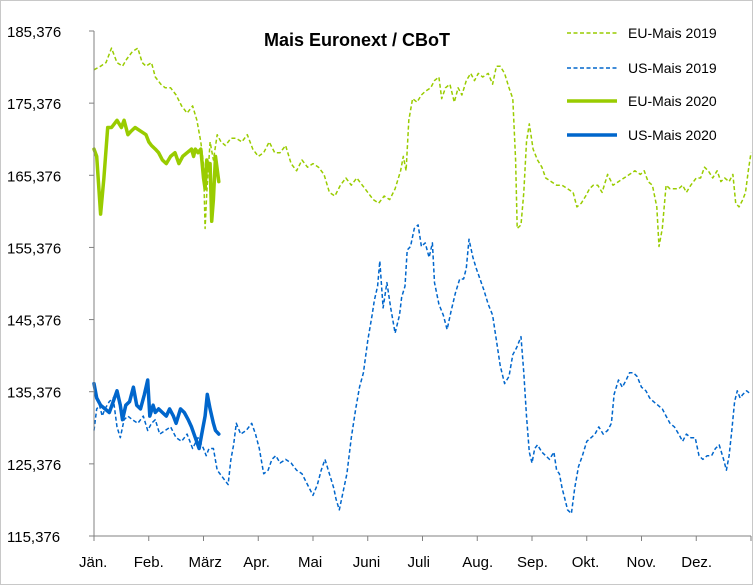 Image resolution: width=753 pixels, height=586 pixels. What do you see at coordinates (419, 562) in the screenshot?
I see `x-tick-label: Juli` at bounding box center [419, 562].